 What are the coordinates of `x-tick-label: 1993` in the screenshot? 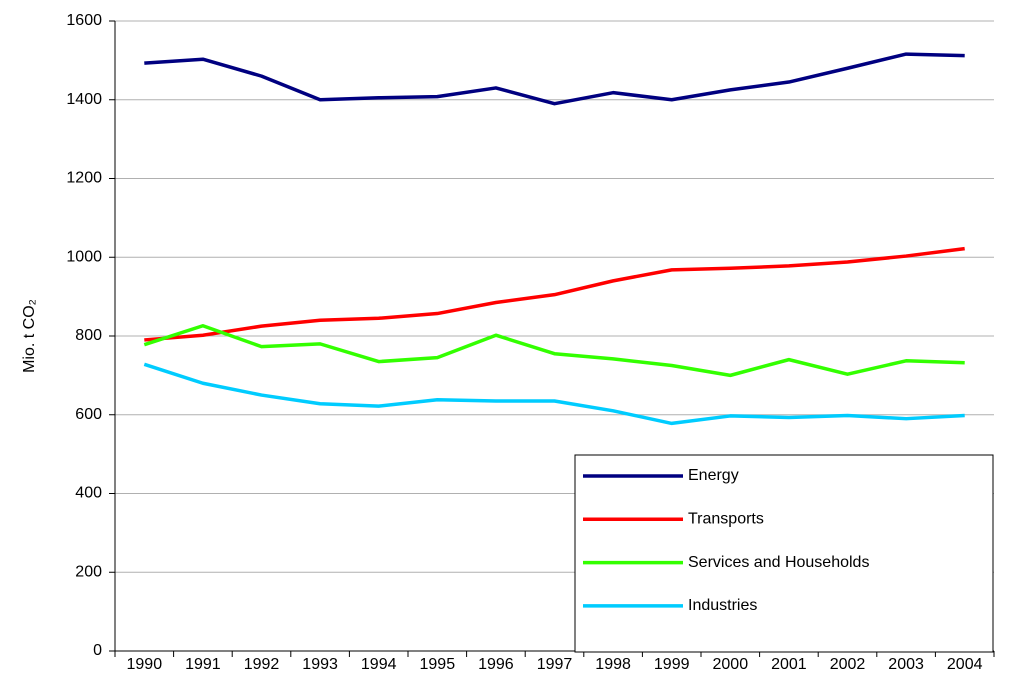 It's located at (320, 664).